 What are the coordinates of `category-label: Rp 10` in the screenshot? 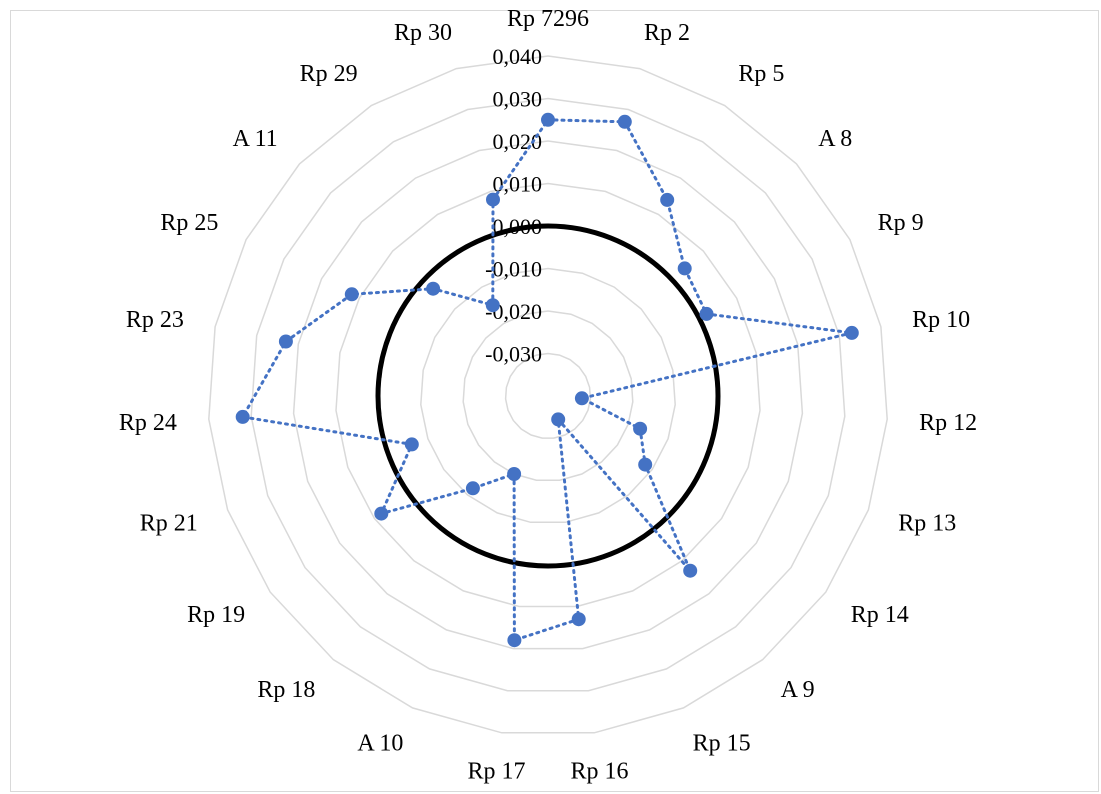 It's located at (941, 320).